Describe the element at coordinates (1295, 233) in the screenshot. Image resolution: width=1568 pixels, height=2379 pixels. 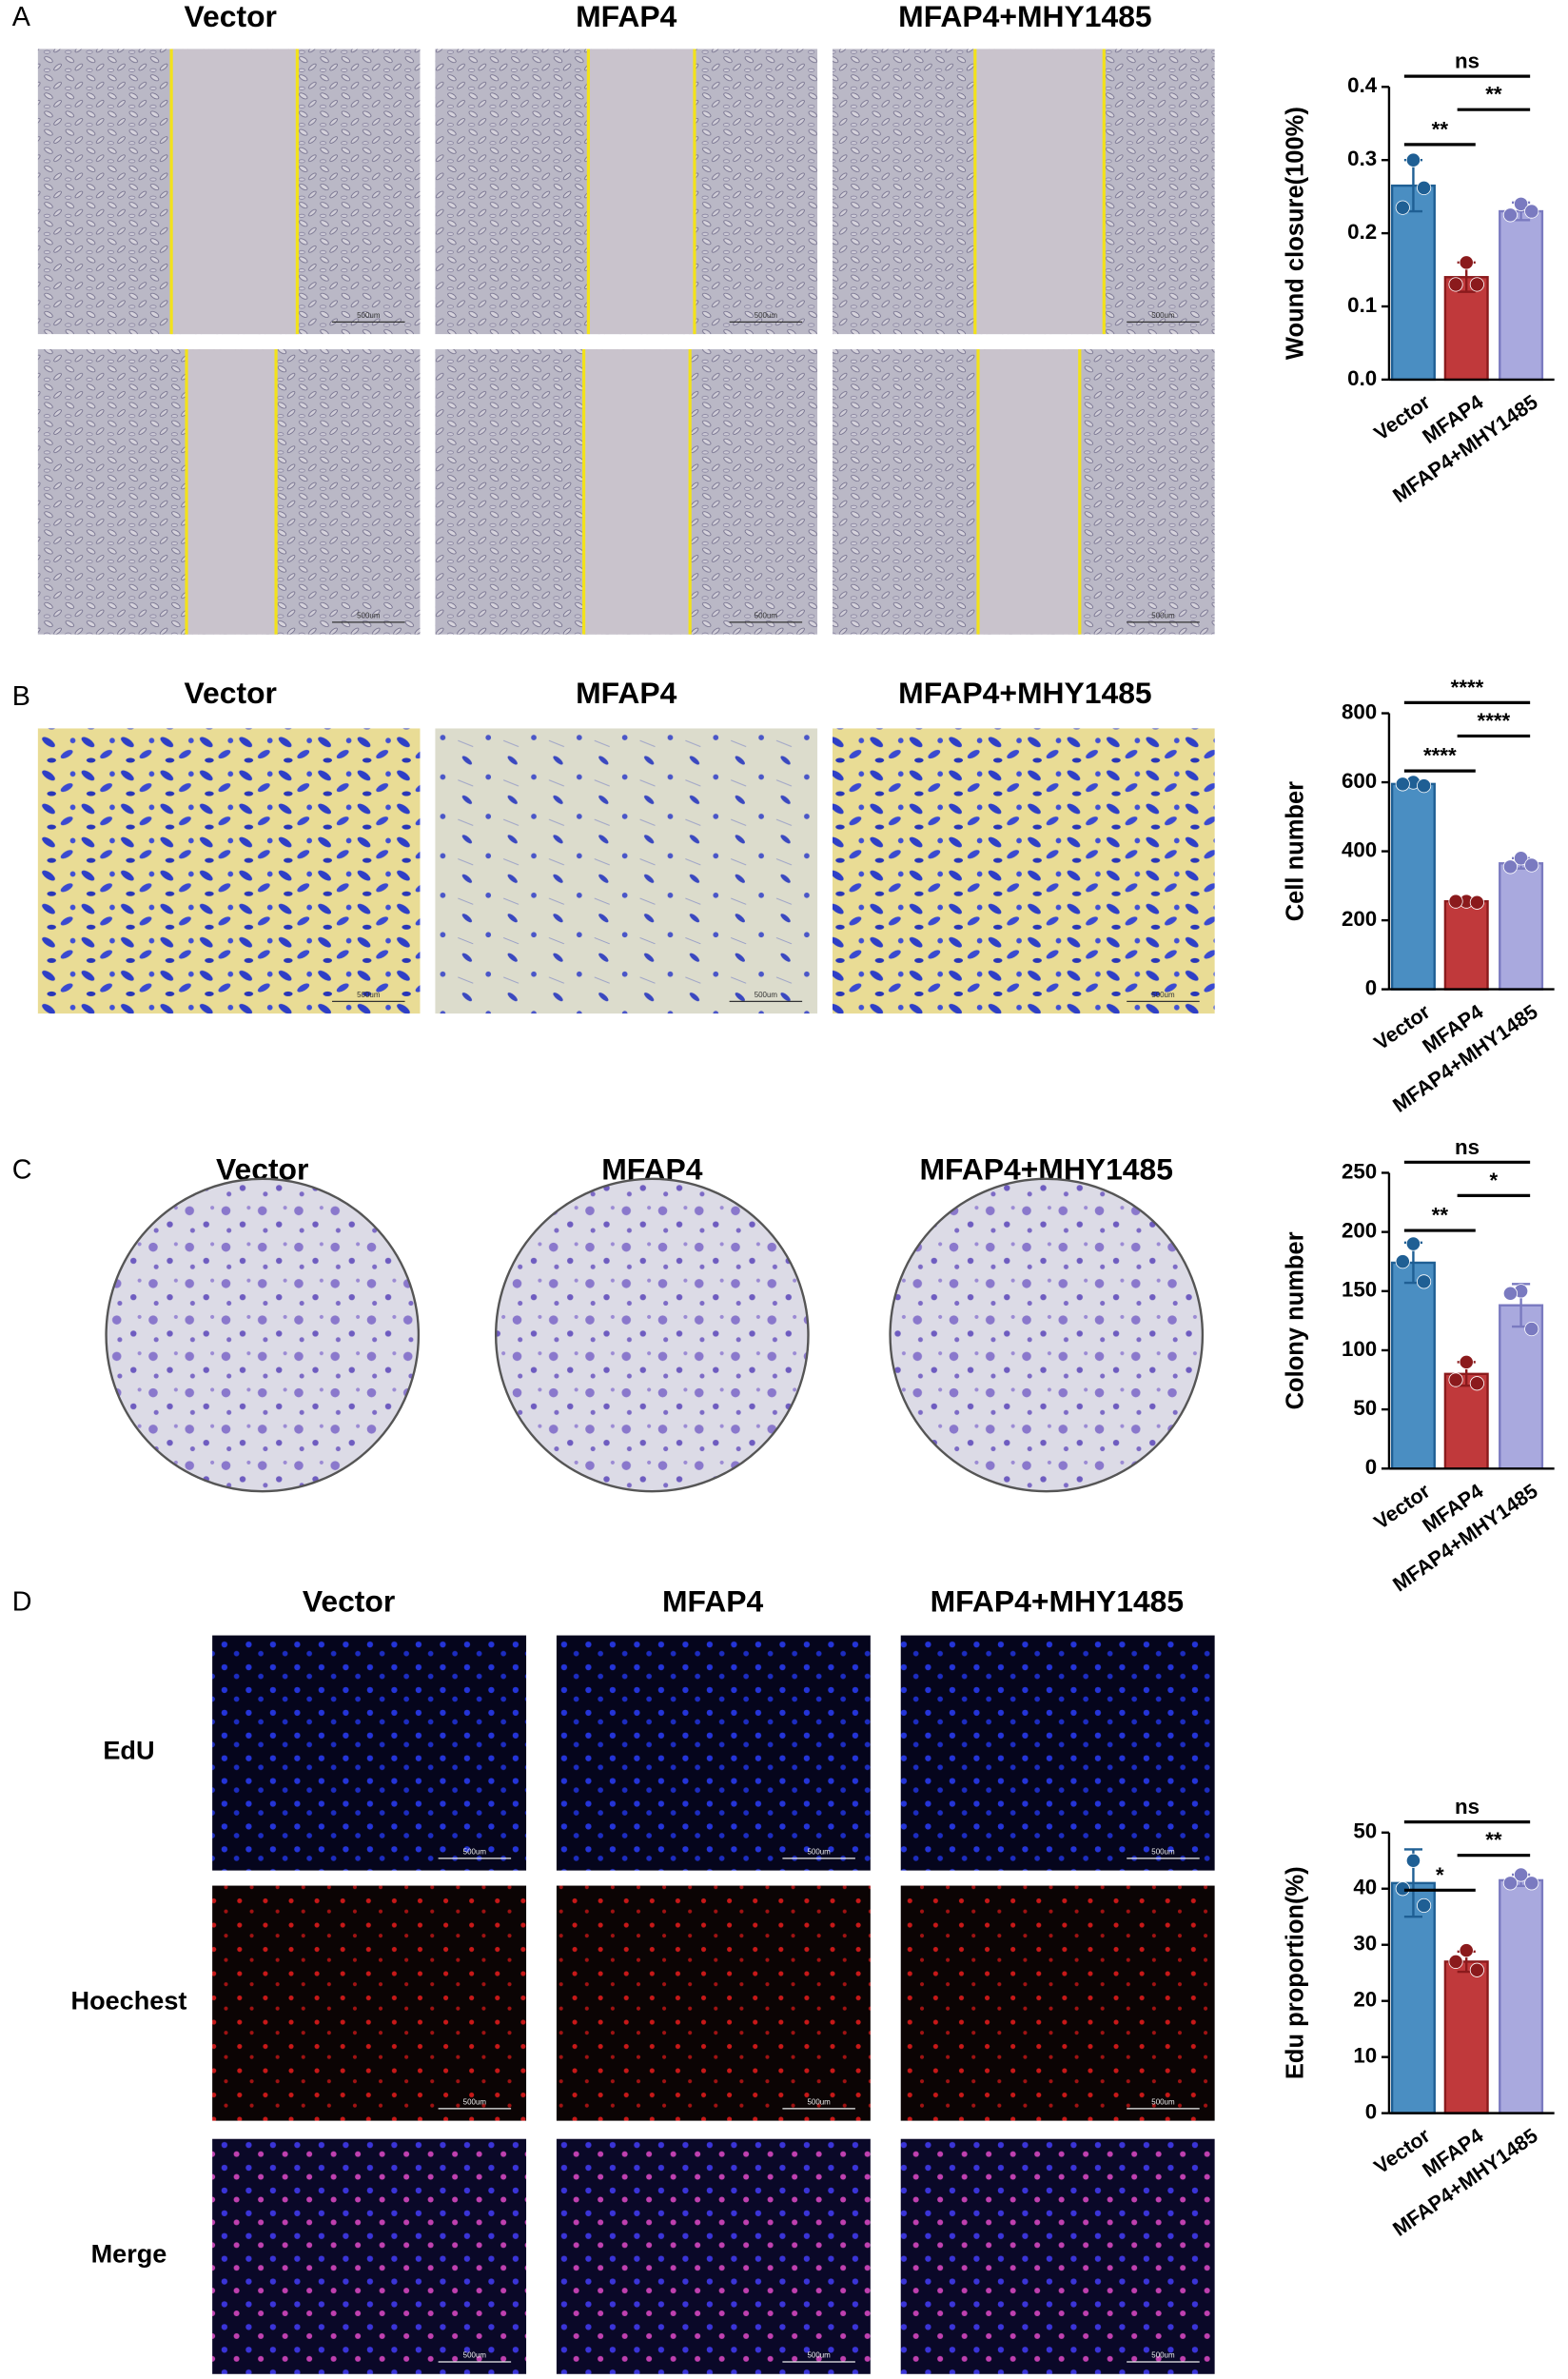
I see `y-axis-label: Wound closure(100%)` at that location.